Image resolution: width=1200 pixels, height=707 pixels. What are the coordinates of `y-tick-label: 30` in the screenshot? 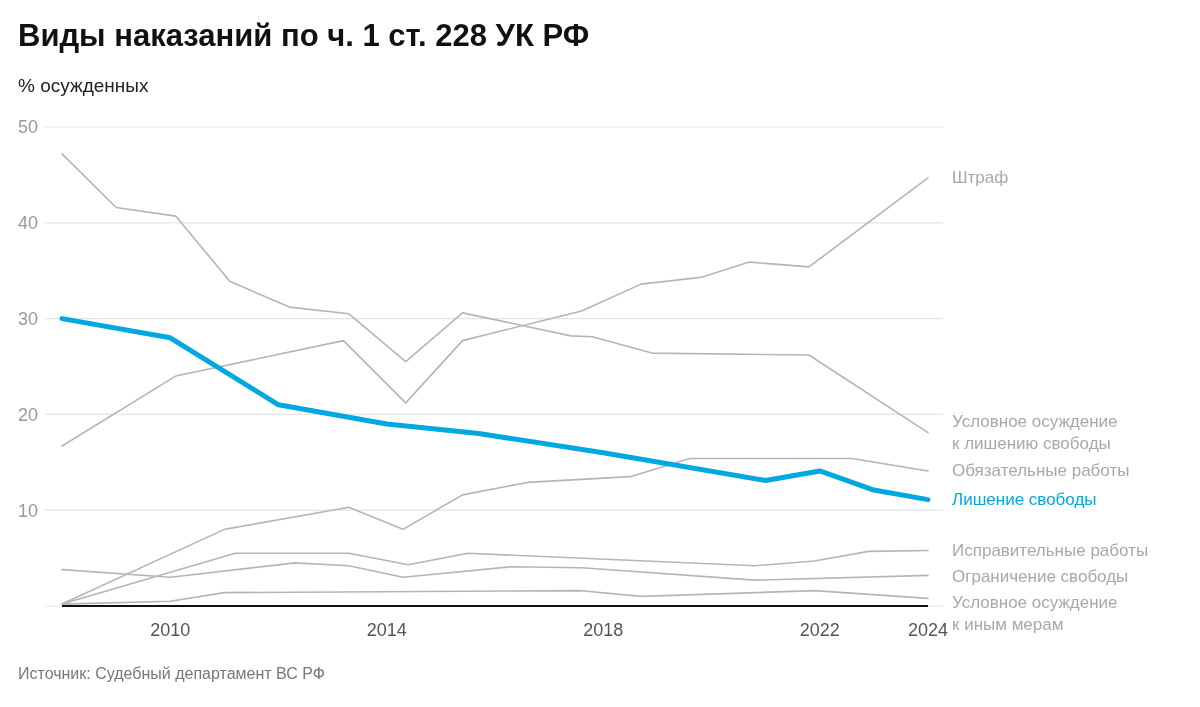 It's located at (28, 318).